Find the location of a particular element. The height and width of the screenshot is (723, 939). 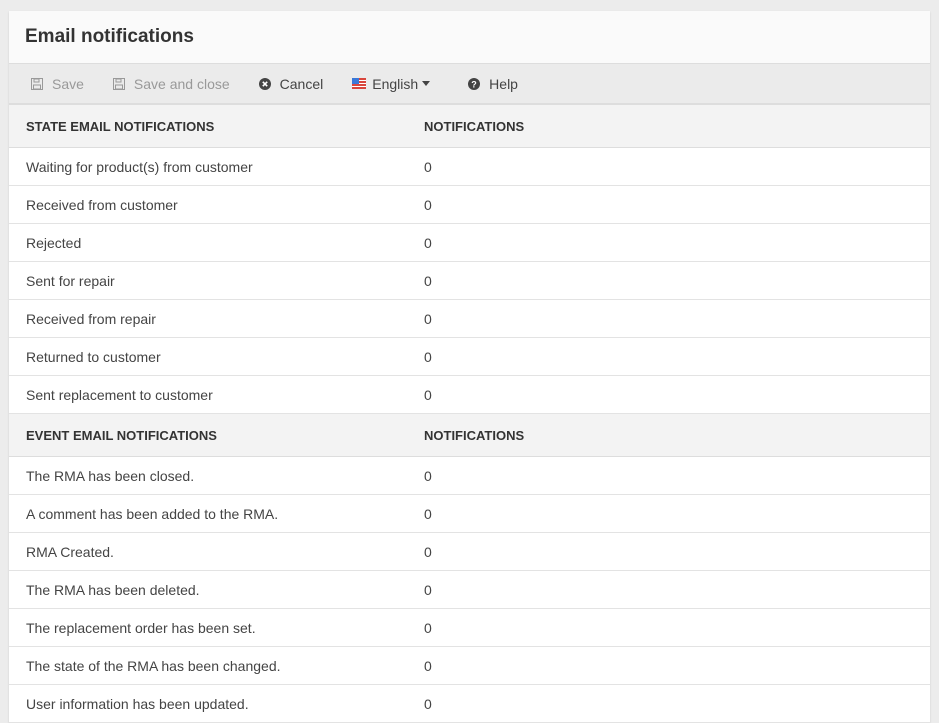

help-label: Help is located at coordinates (503, 83).